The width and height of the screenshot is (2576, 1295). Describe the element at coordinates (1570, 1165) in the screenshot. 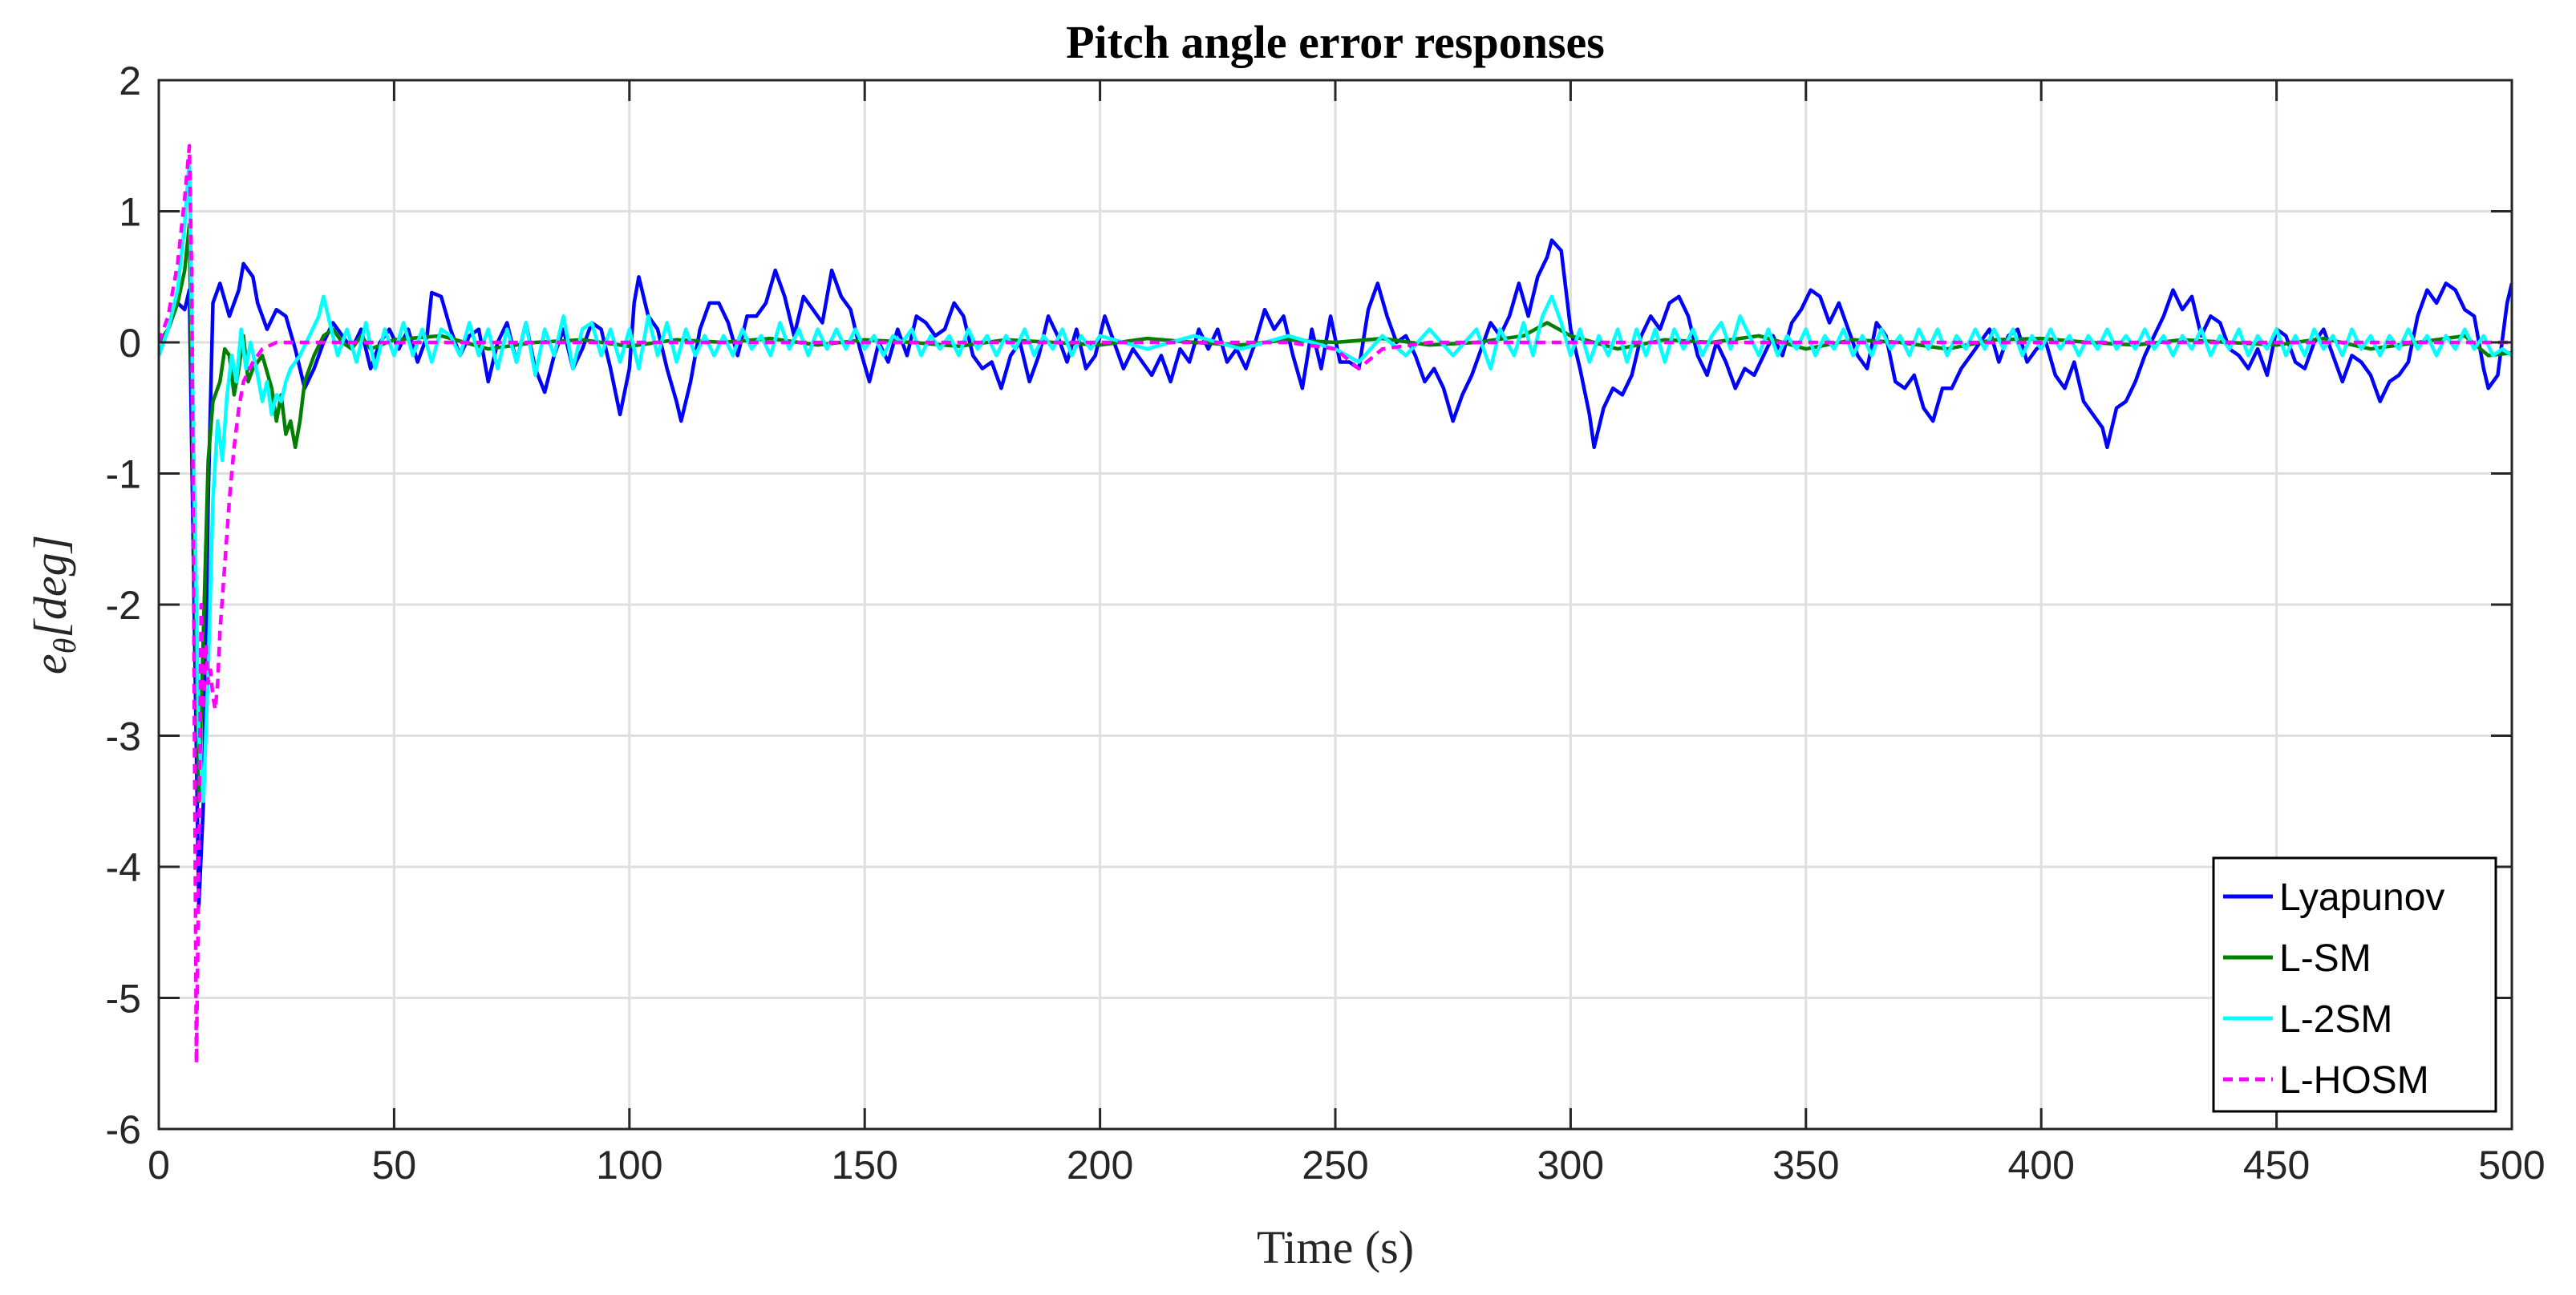

I see `x-tick-label: 300` at that location.